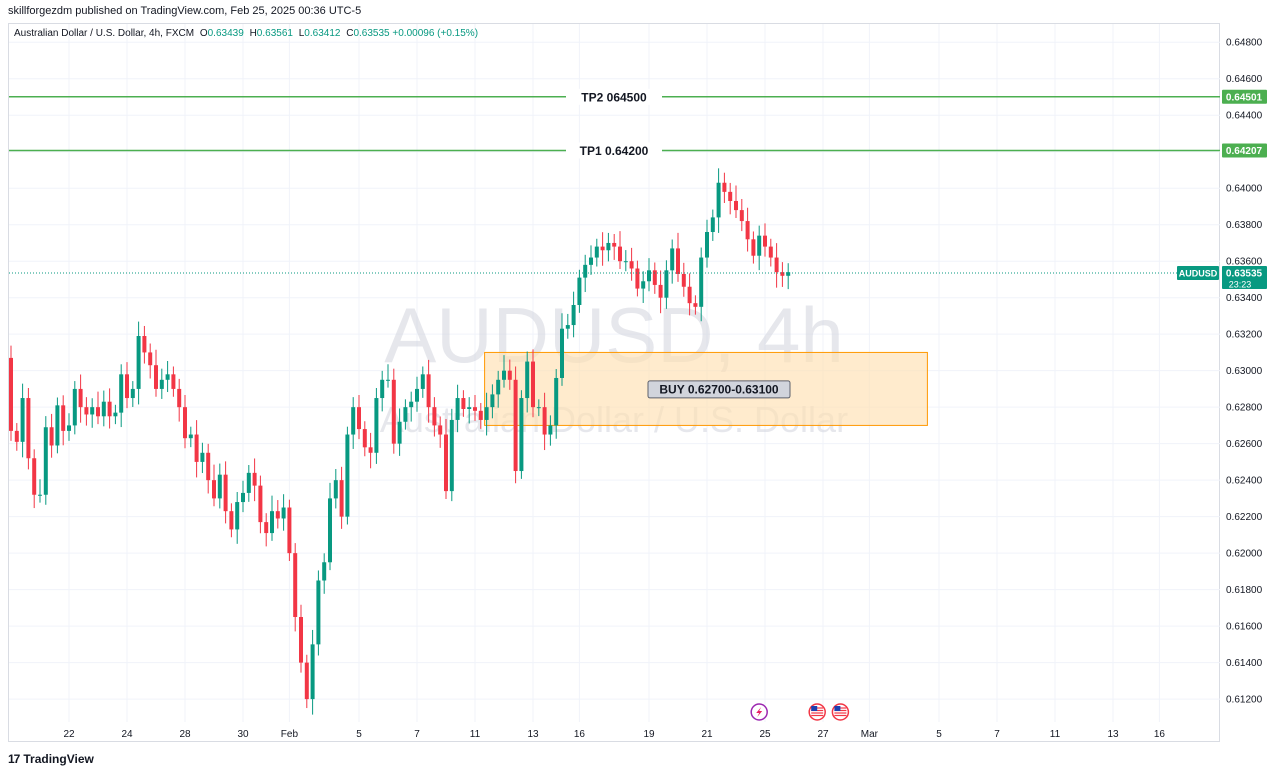  Describe the element at coordinates (51, 759) in the screenshot. I see `tradingview-footer: 17 TradingView` at that location.